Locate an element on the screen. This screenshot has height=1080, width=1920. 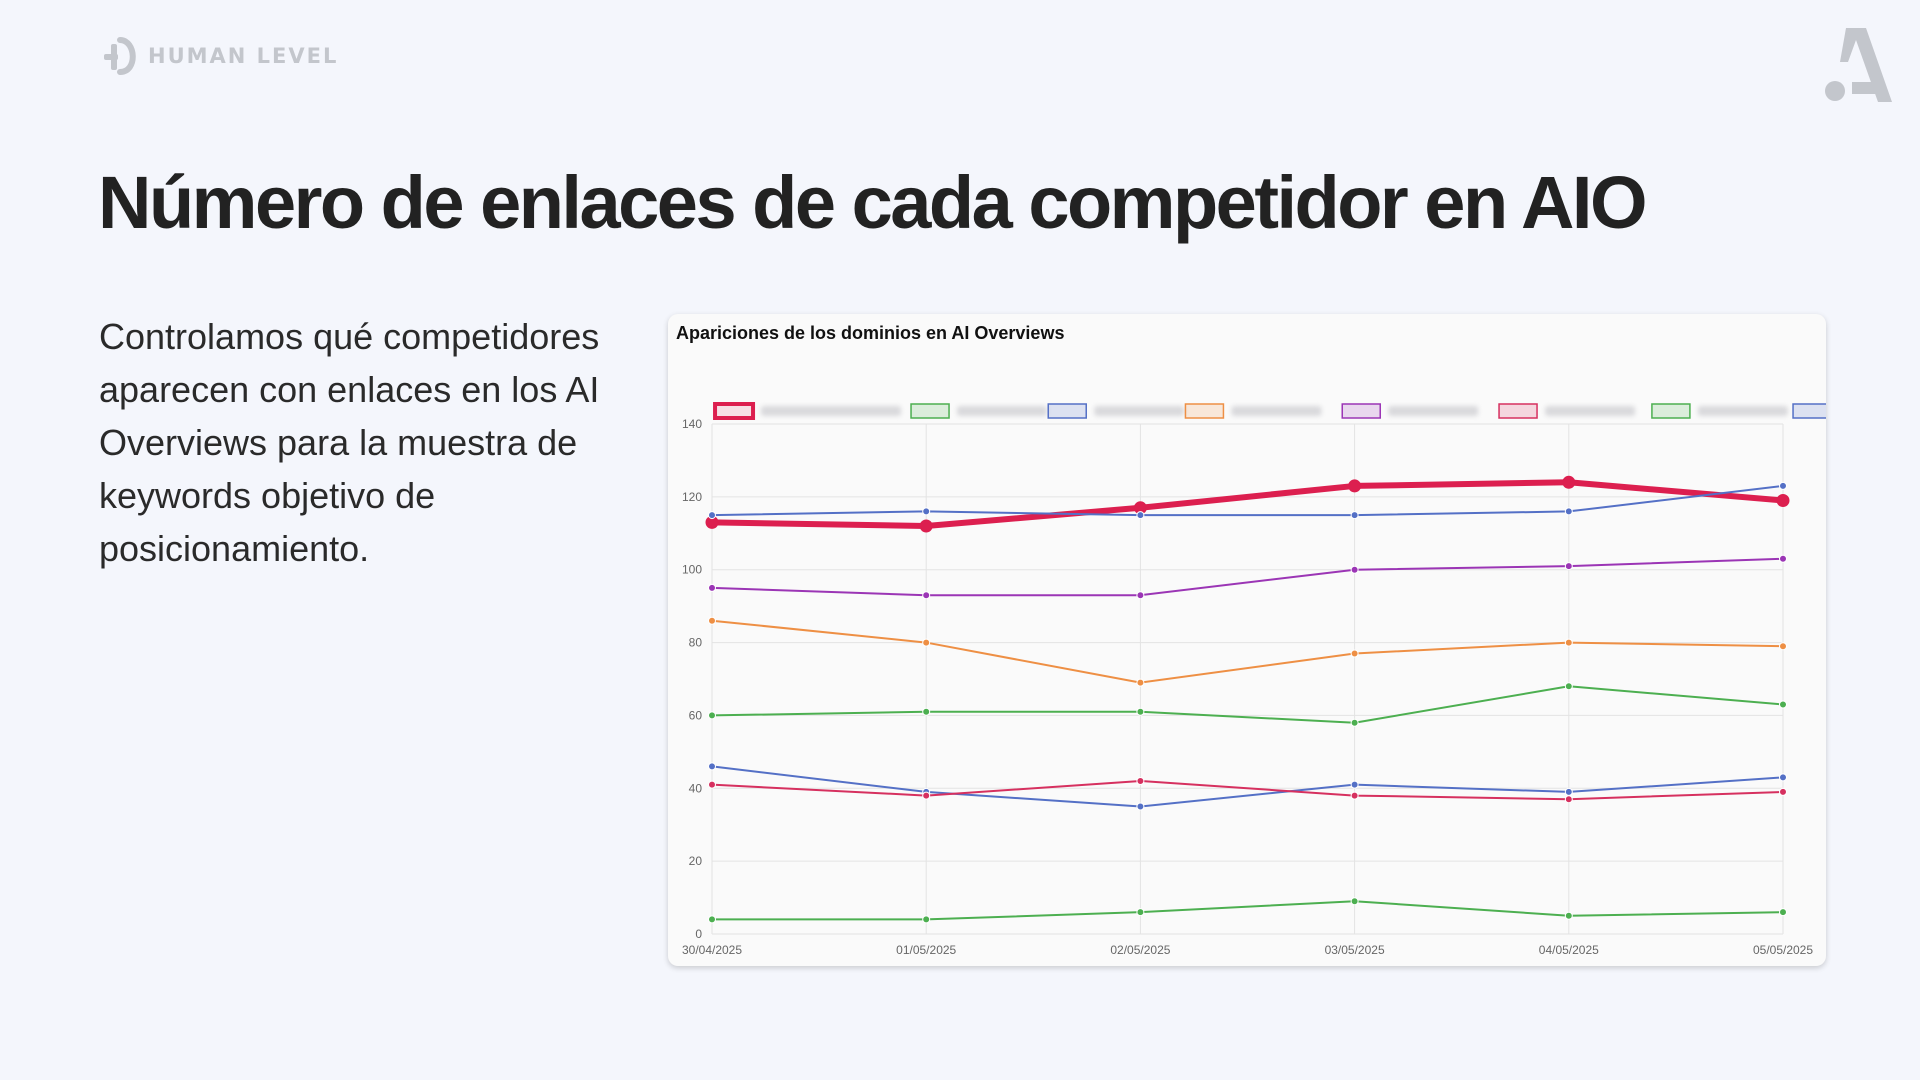
y-tick-label: 80 is located at coordinates (696, 643).